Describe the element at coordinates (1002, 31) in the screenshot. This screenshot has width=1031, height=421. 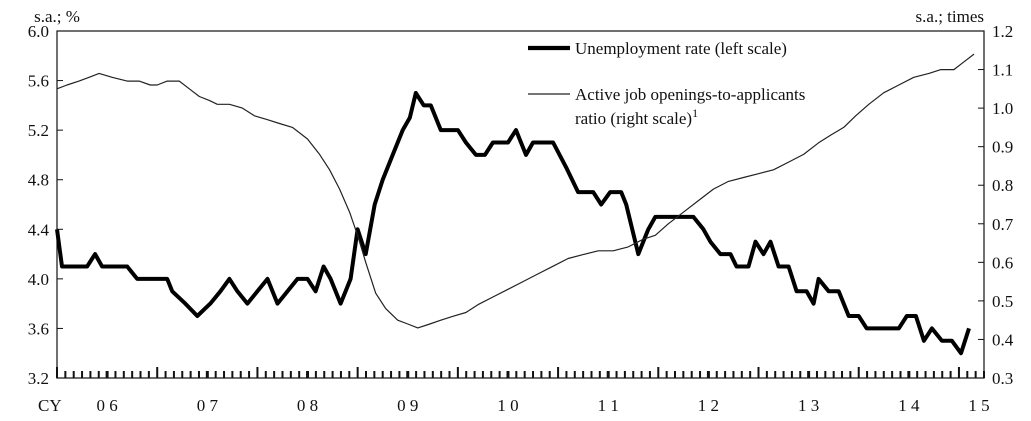
I see `y-right-tick-label: 1.2` at that location.